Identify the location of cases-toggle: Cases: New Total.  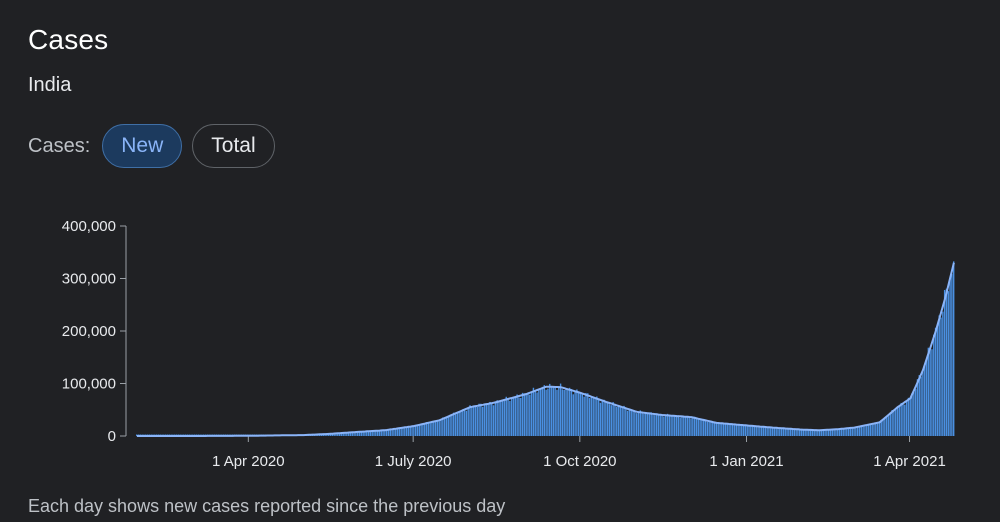
(156, 146).